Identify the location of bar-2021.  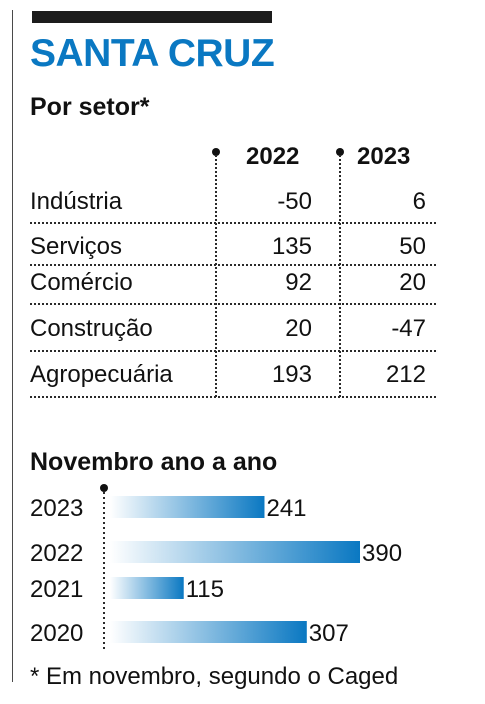
(147, 588).